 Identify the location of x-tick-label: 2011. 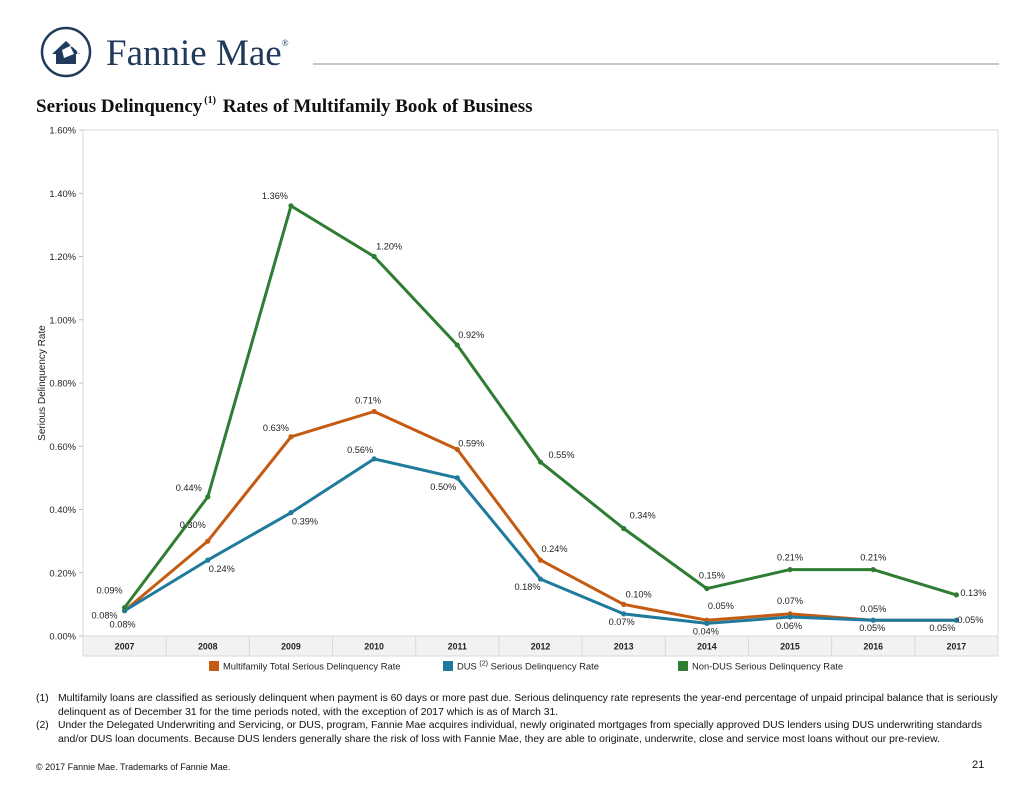
(457, 647).